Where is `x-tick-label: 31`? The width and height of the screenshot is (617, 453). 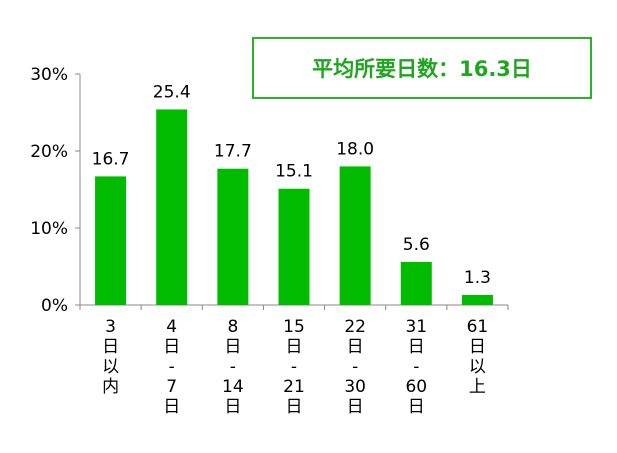 x-tick-label: 31 is located at coordinates (416, 327).